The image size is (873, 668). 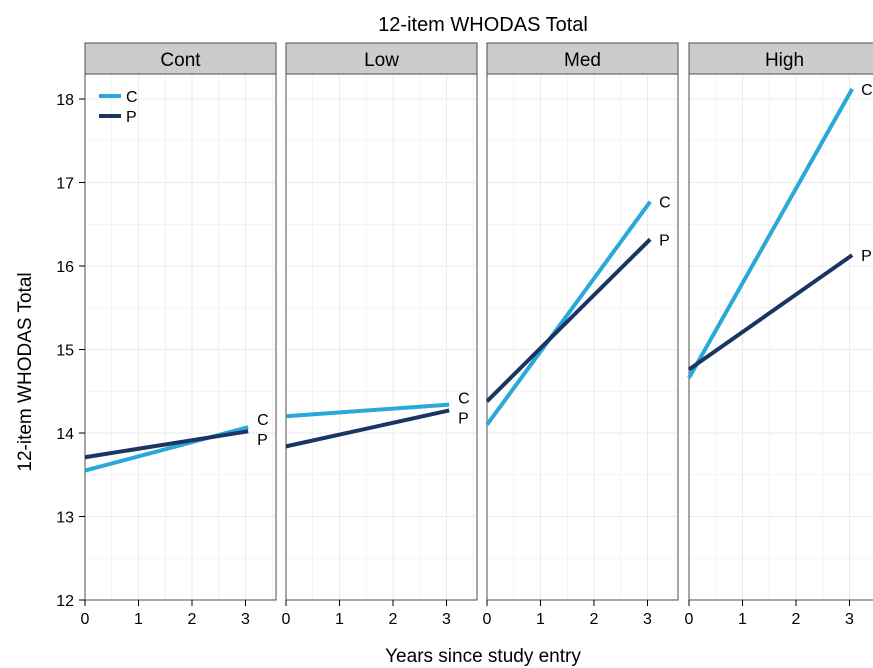 I want to click on y-axis-title: 12-item WHODAS Total, so click(x=25, y=371).